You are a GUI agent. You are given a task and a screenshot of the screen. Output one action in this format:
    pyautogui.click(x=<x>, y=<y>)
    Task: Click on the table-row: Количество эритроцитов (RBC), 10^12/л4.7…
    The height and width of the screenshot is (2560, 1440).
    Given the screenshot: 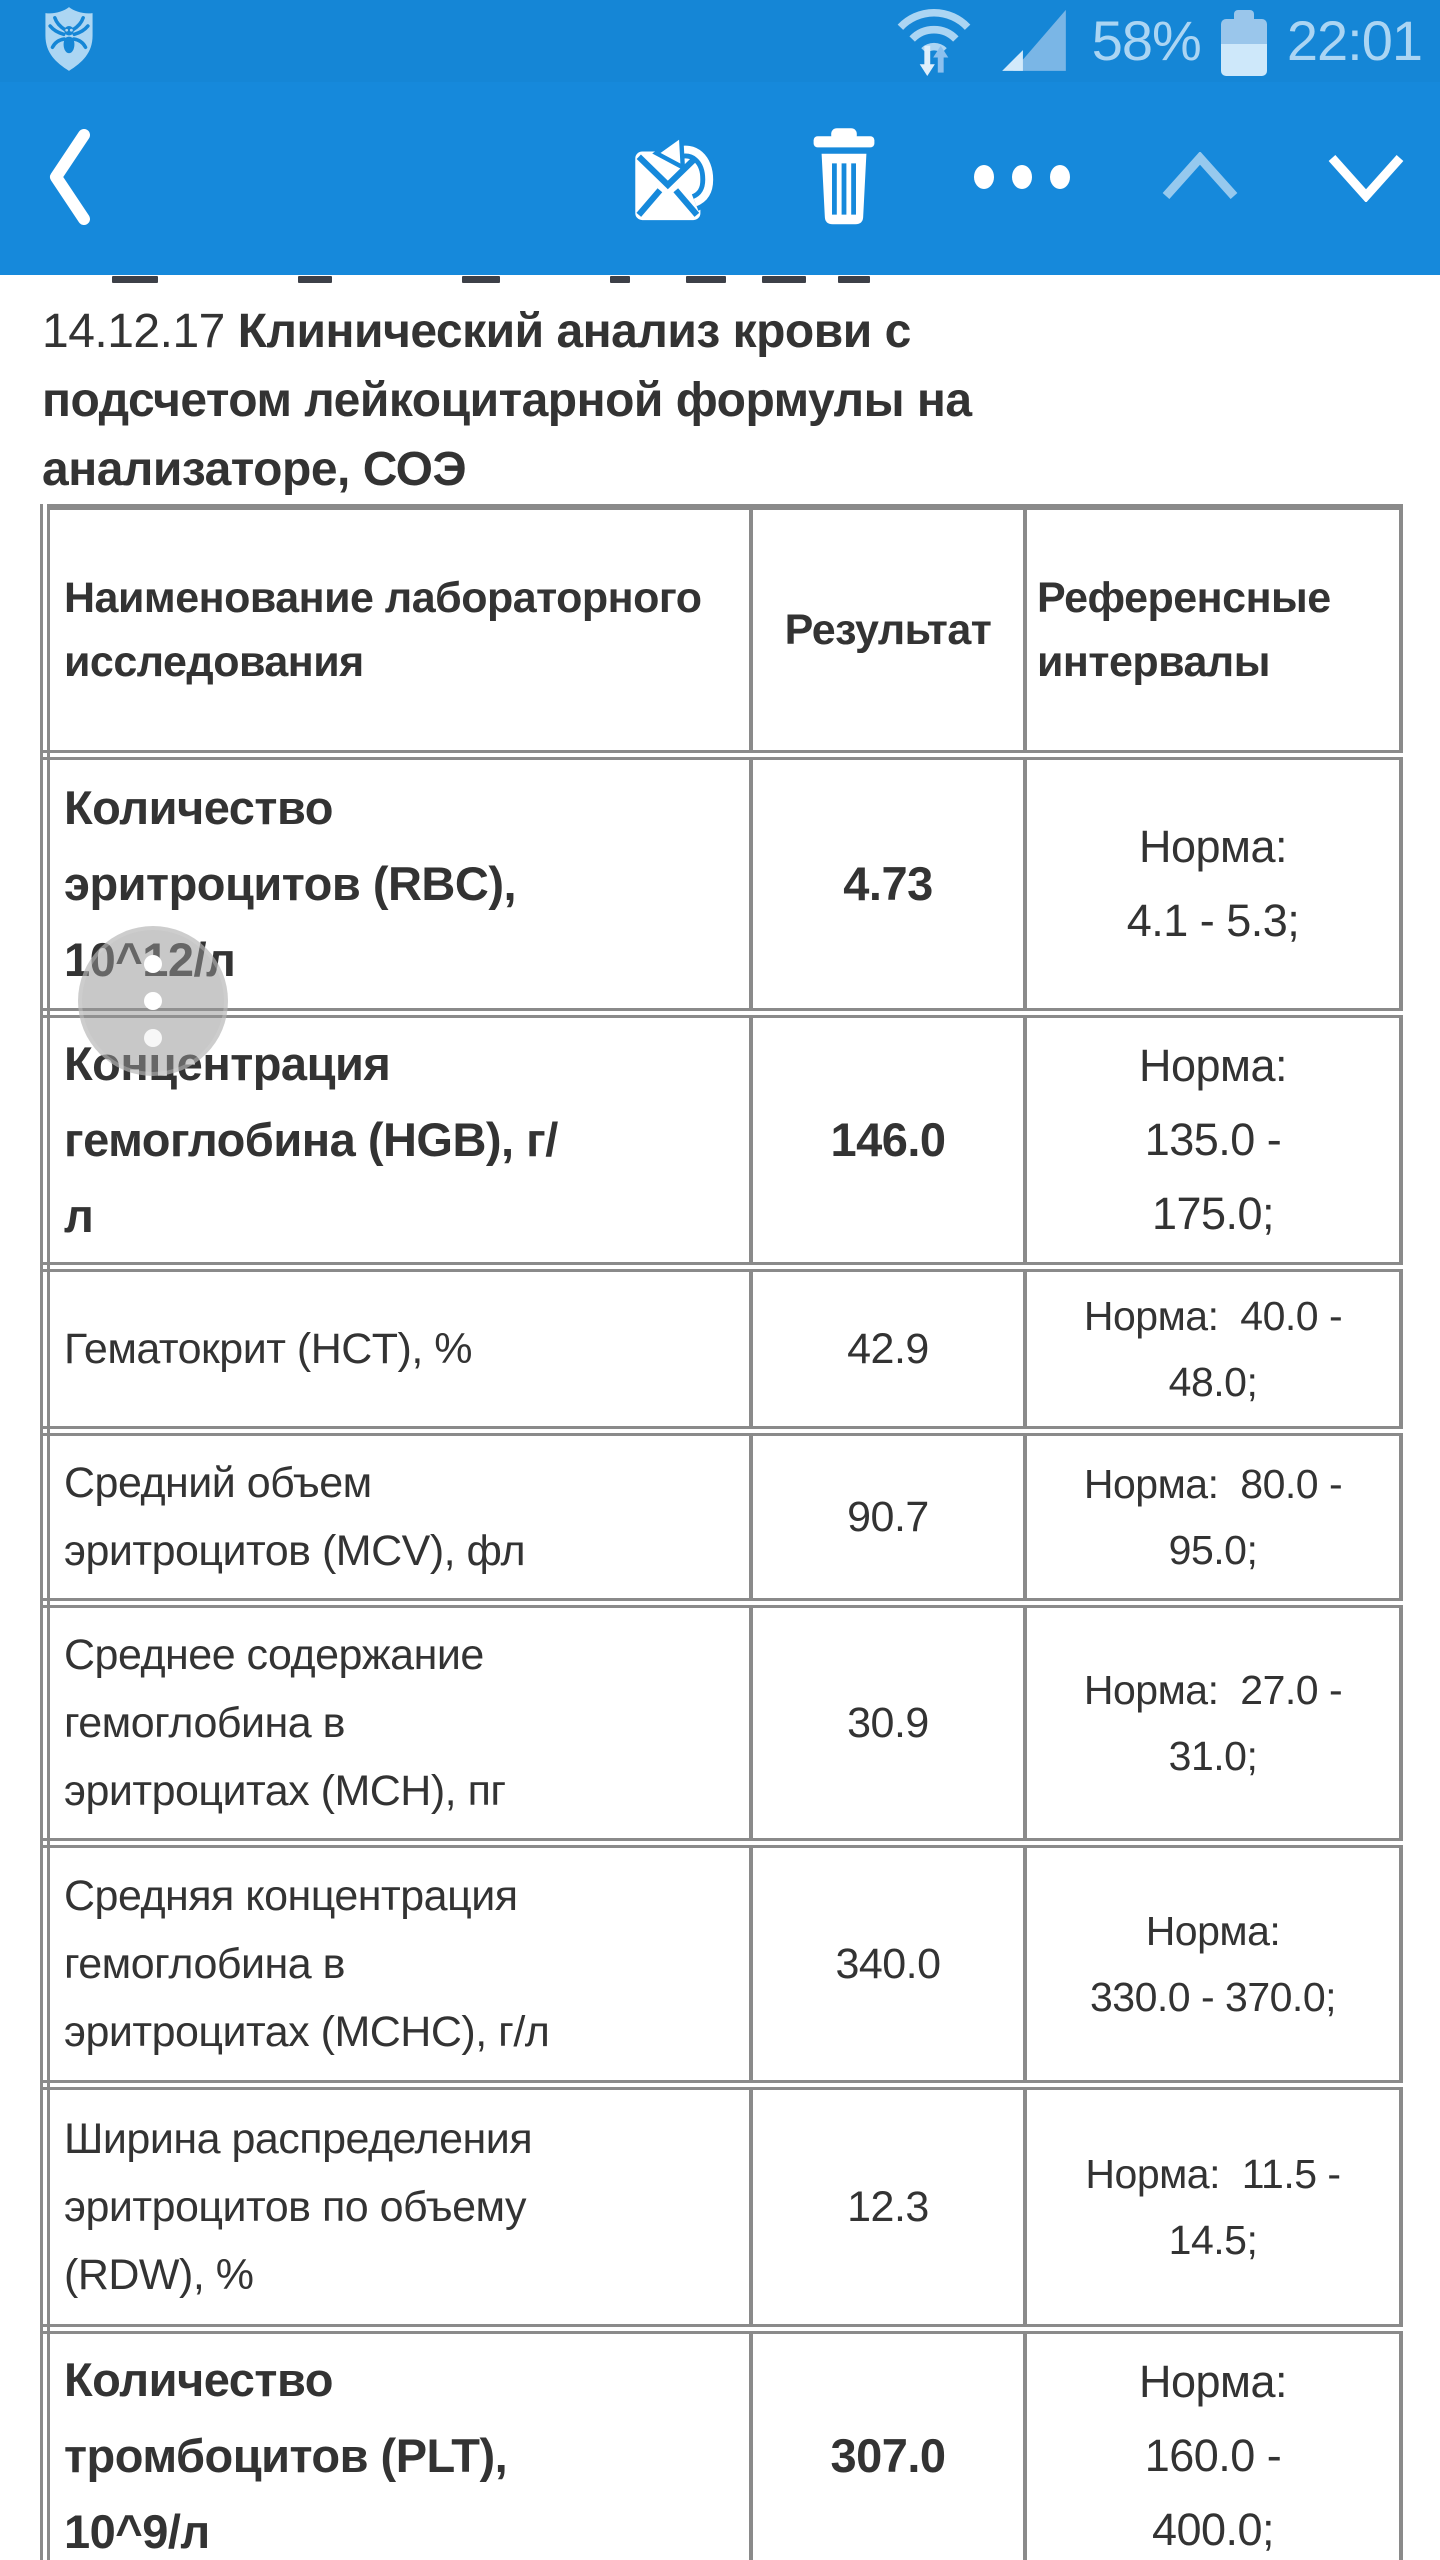 What is the action you would take?
    pyautogui.click(x=721, y=884)
    